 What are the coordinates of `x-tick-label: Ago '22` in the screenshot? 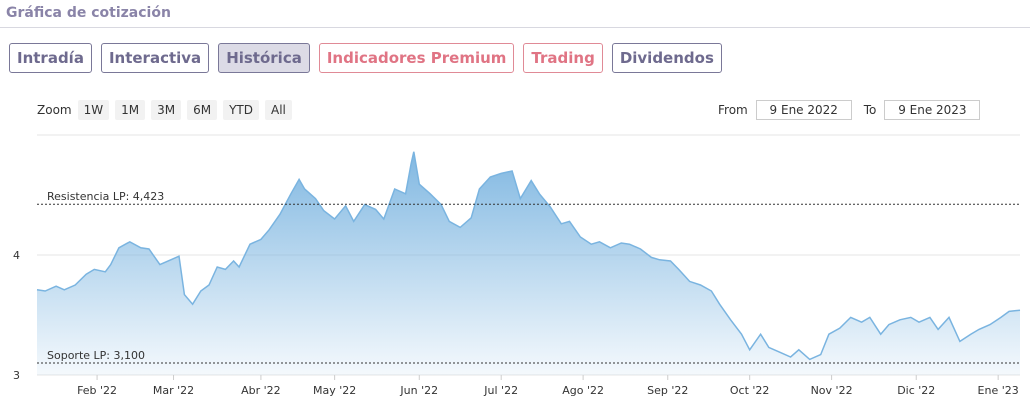 It's located at (583, 390).